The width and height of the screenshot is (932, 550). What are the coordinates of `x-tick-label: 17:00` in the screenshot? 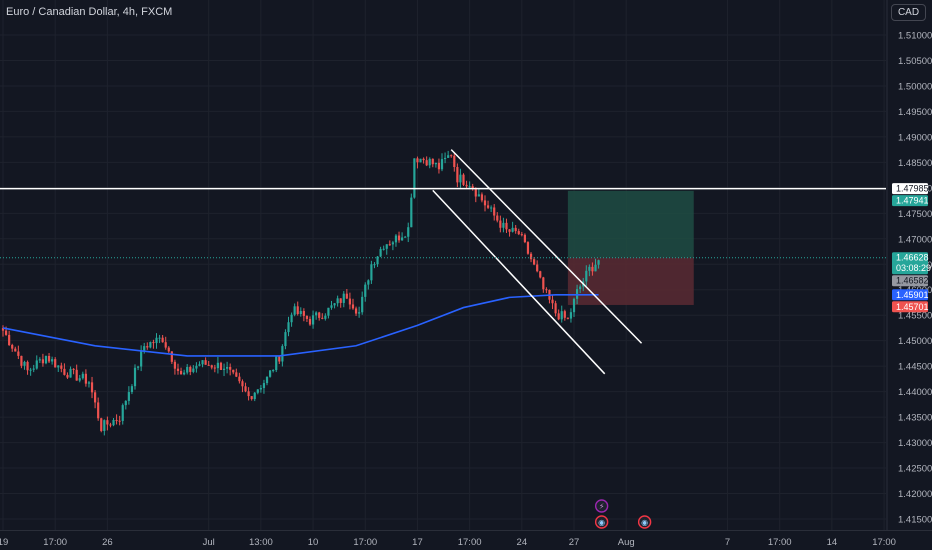 It's located at (884, 542).